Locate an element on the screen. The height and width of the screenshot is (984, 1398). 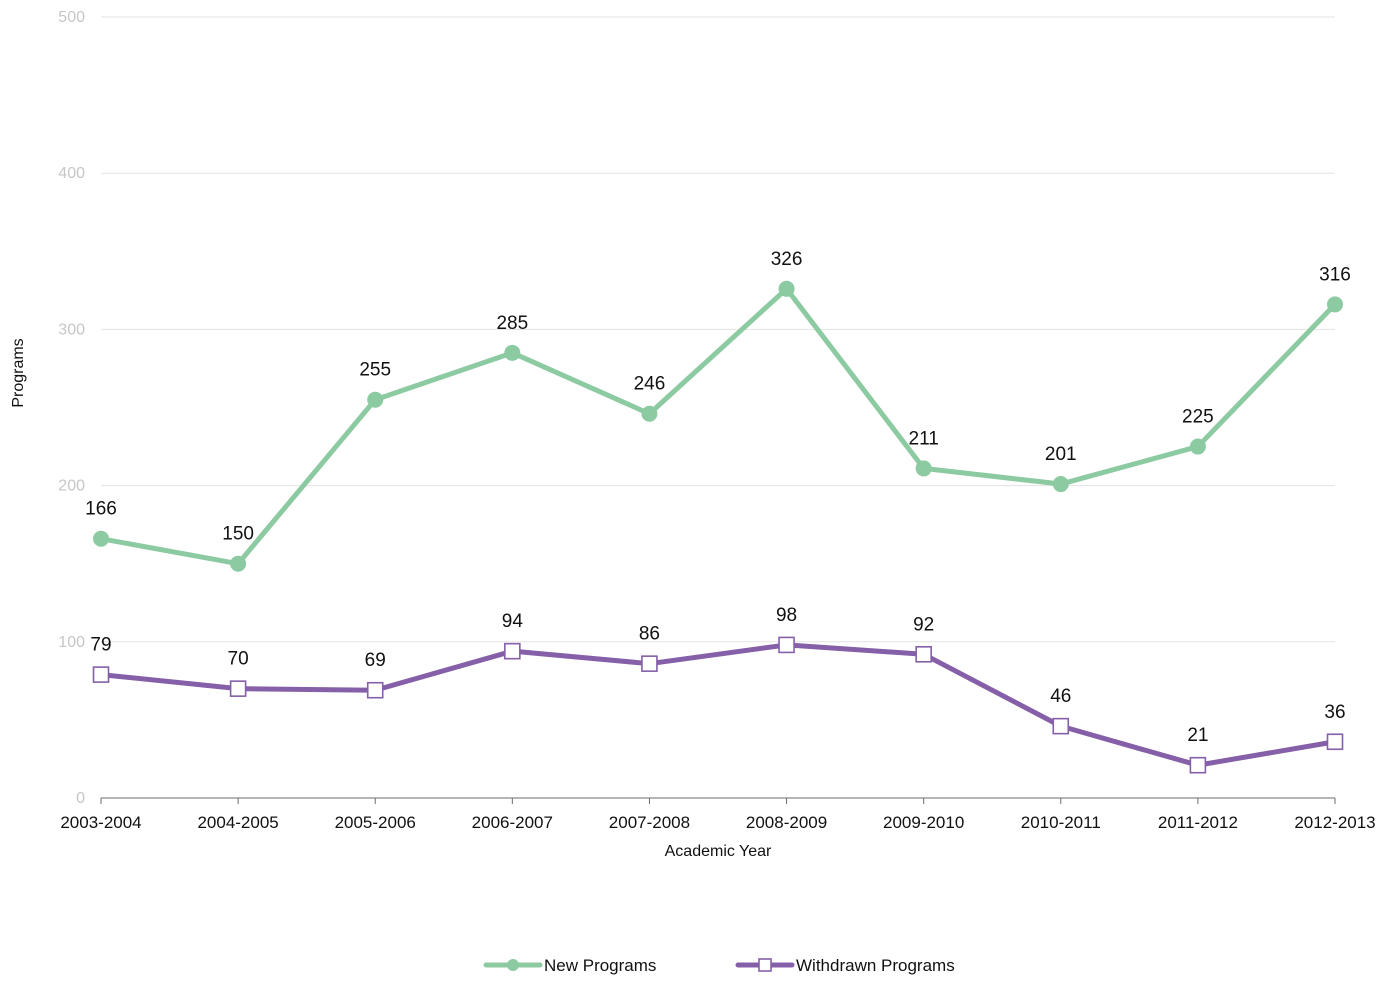
y-tick-label: 300 is located at coordinates (71, 329).